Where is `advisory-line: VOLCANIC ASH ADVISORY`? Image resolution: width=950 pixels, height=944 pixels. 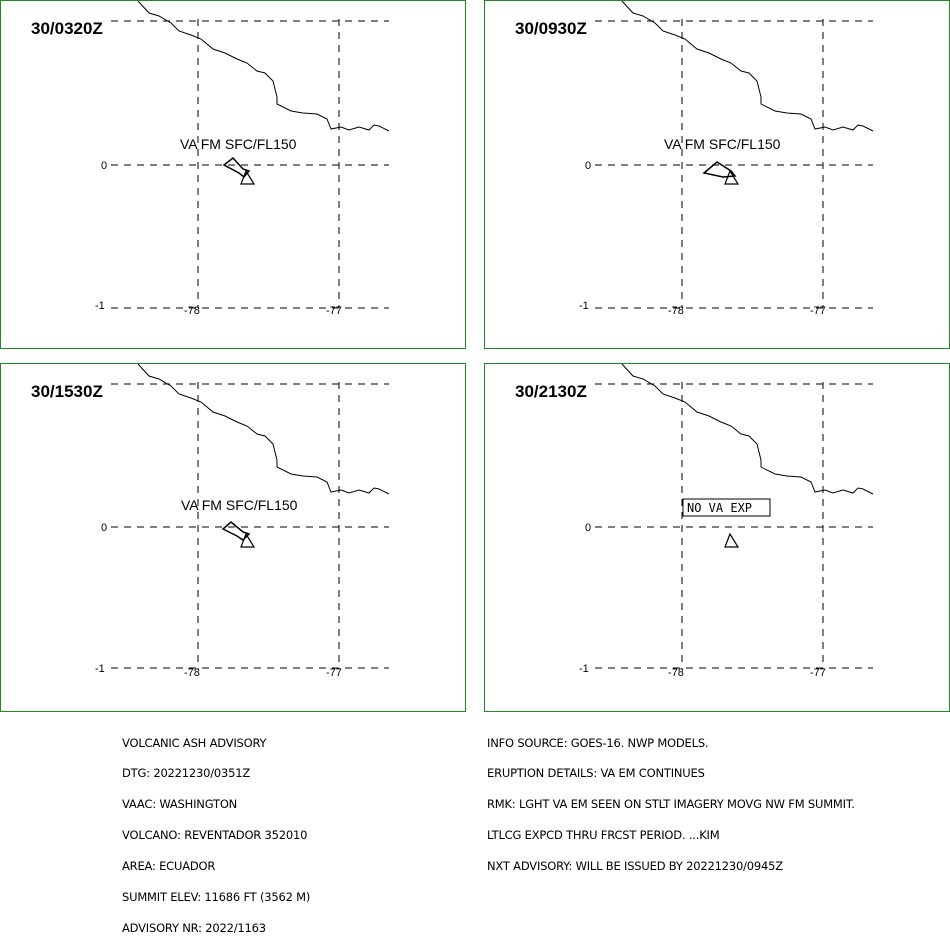
advisory-line: VOLCANIC ASH ADVISORY is located at coordinates (194, 742).